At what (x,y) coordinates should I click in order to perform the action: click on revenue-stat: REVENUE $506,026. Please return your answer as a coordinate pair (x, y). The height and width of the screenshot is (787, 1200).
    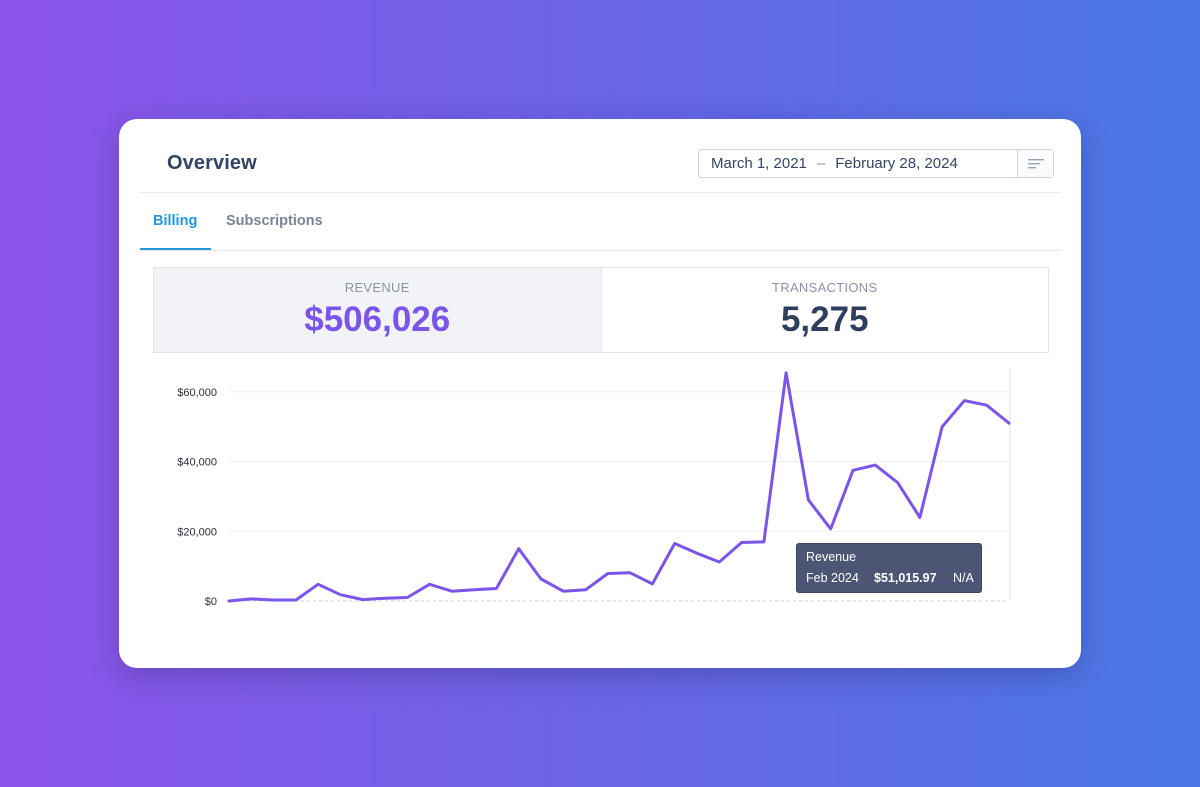
    Looking at the image, I should click on (378, 310).